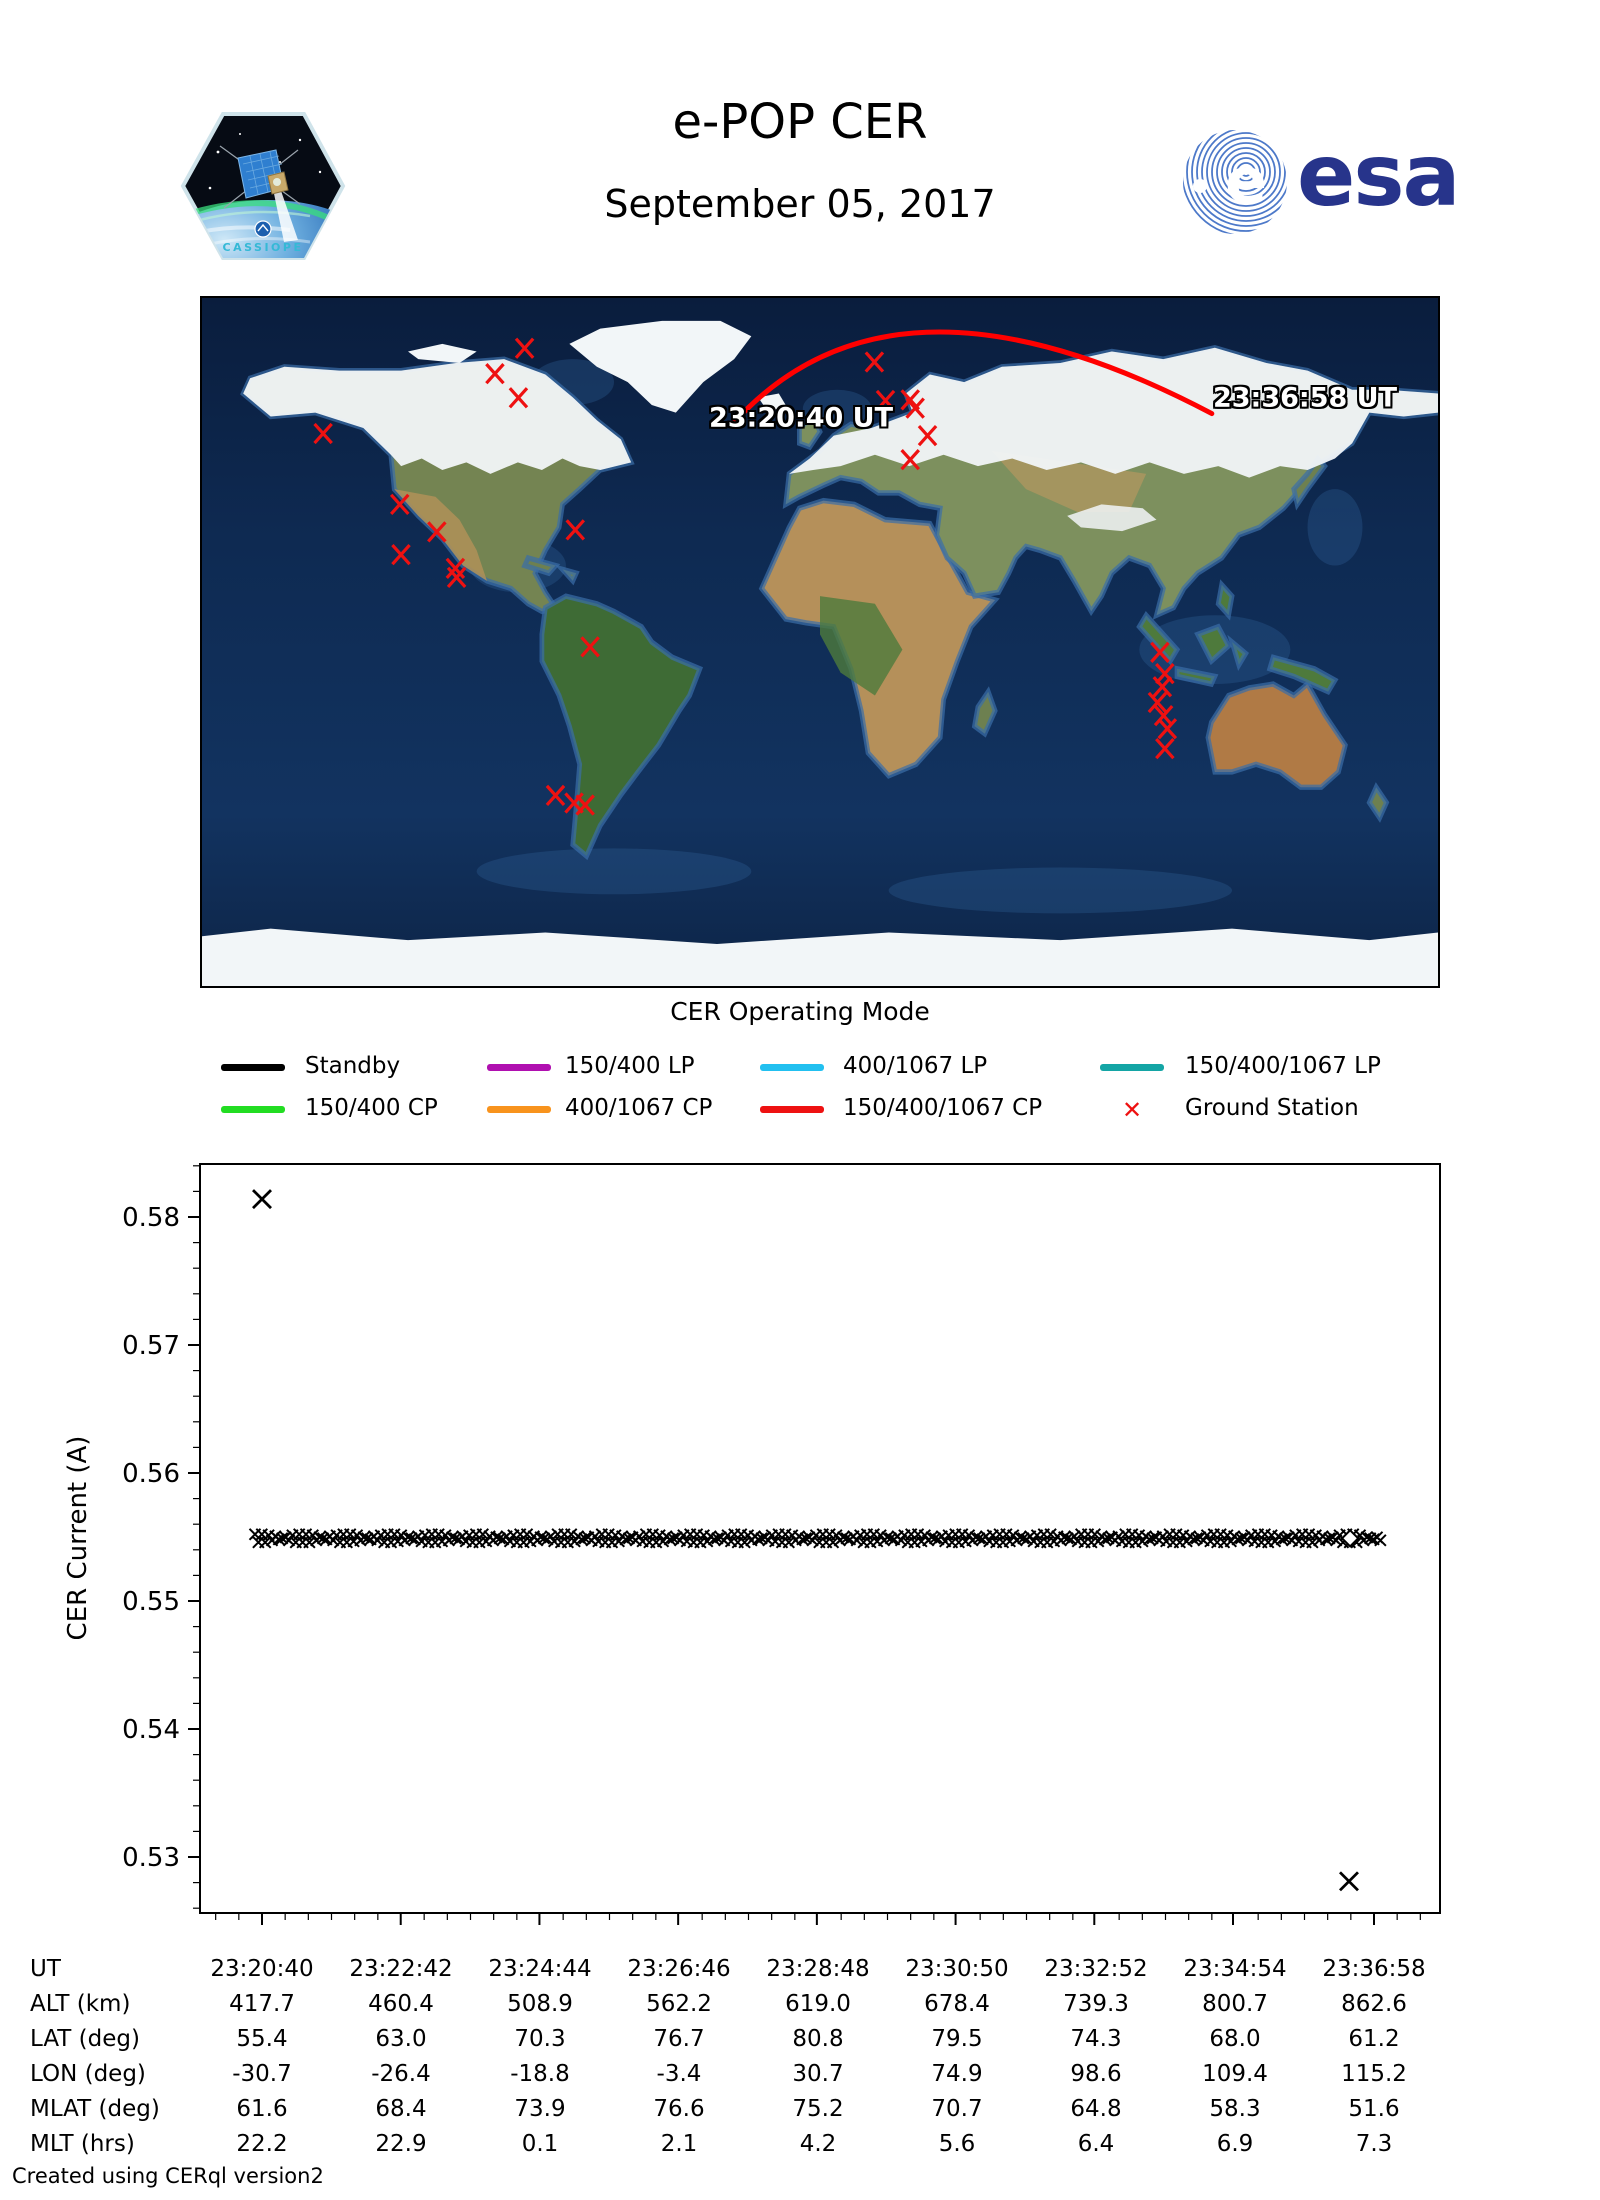 This screenshot has width=1600, height=2200. Describe the element at coordinates (80, 2004) in the screenshot. I see `table-row-label: ALT (km)` at that location.